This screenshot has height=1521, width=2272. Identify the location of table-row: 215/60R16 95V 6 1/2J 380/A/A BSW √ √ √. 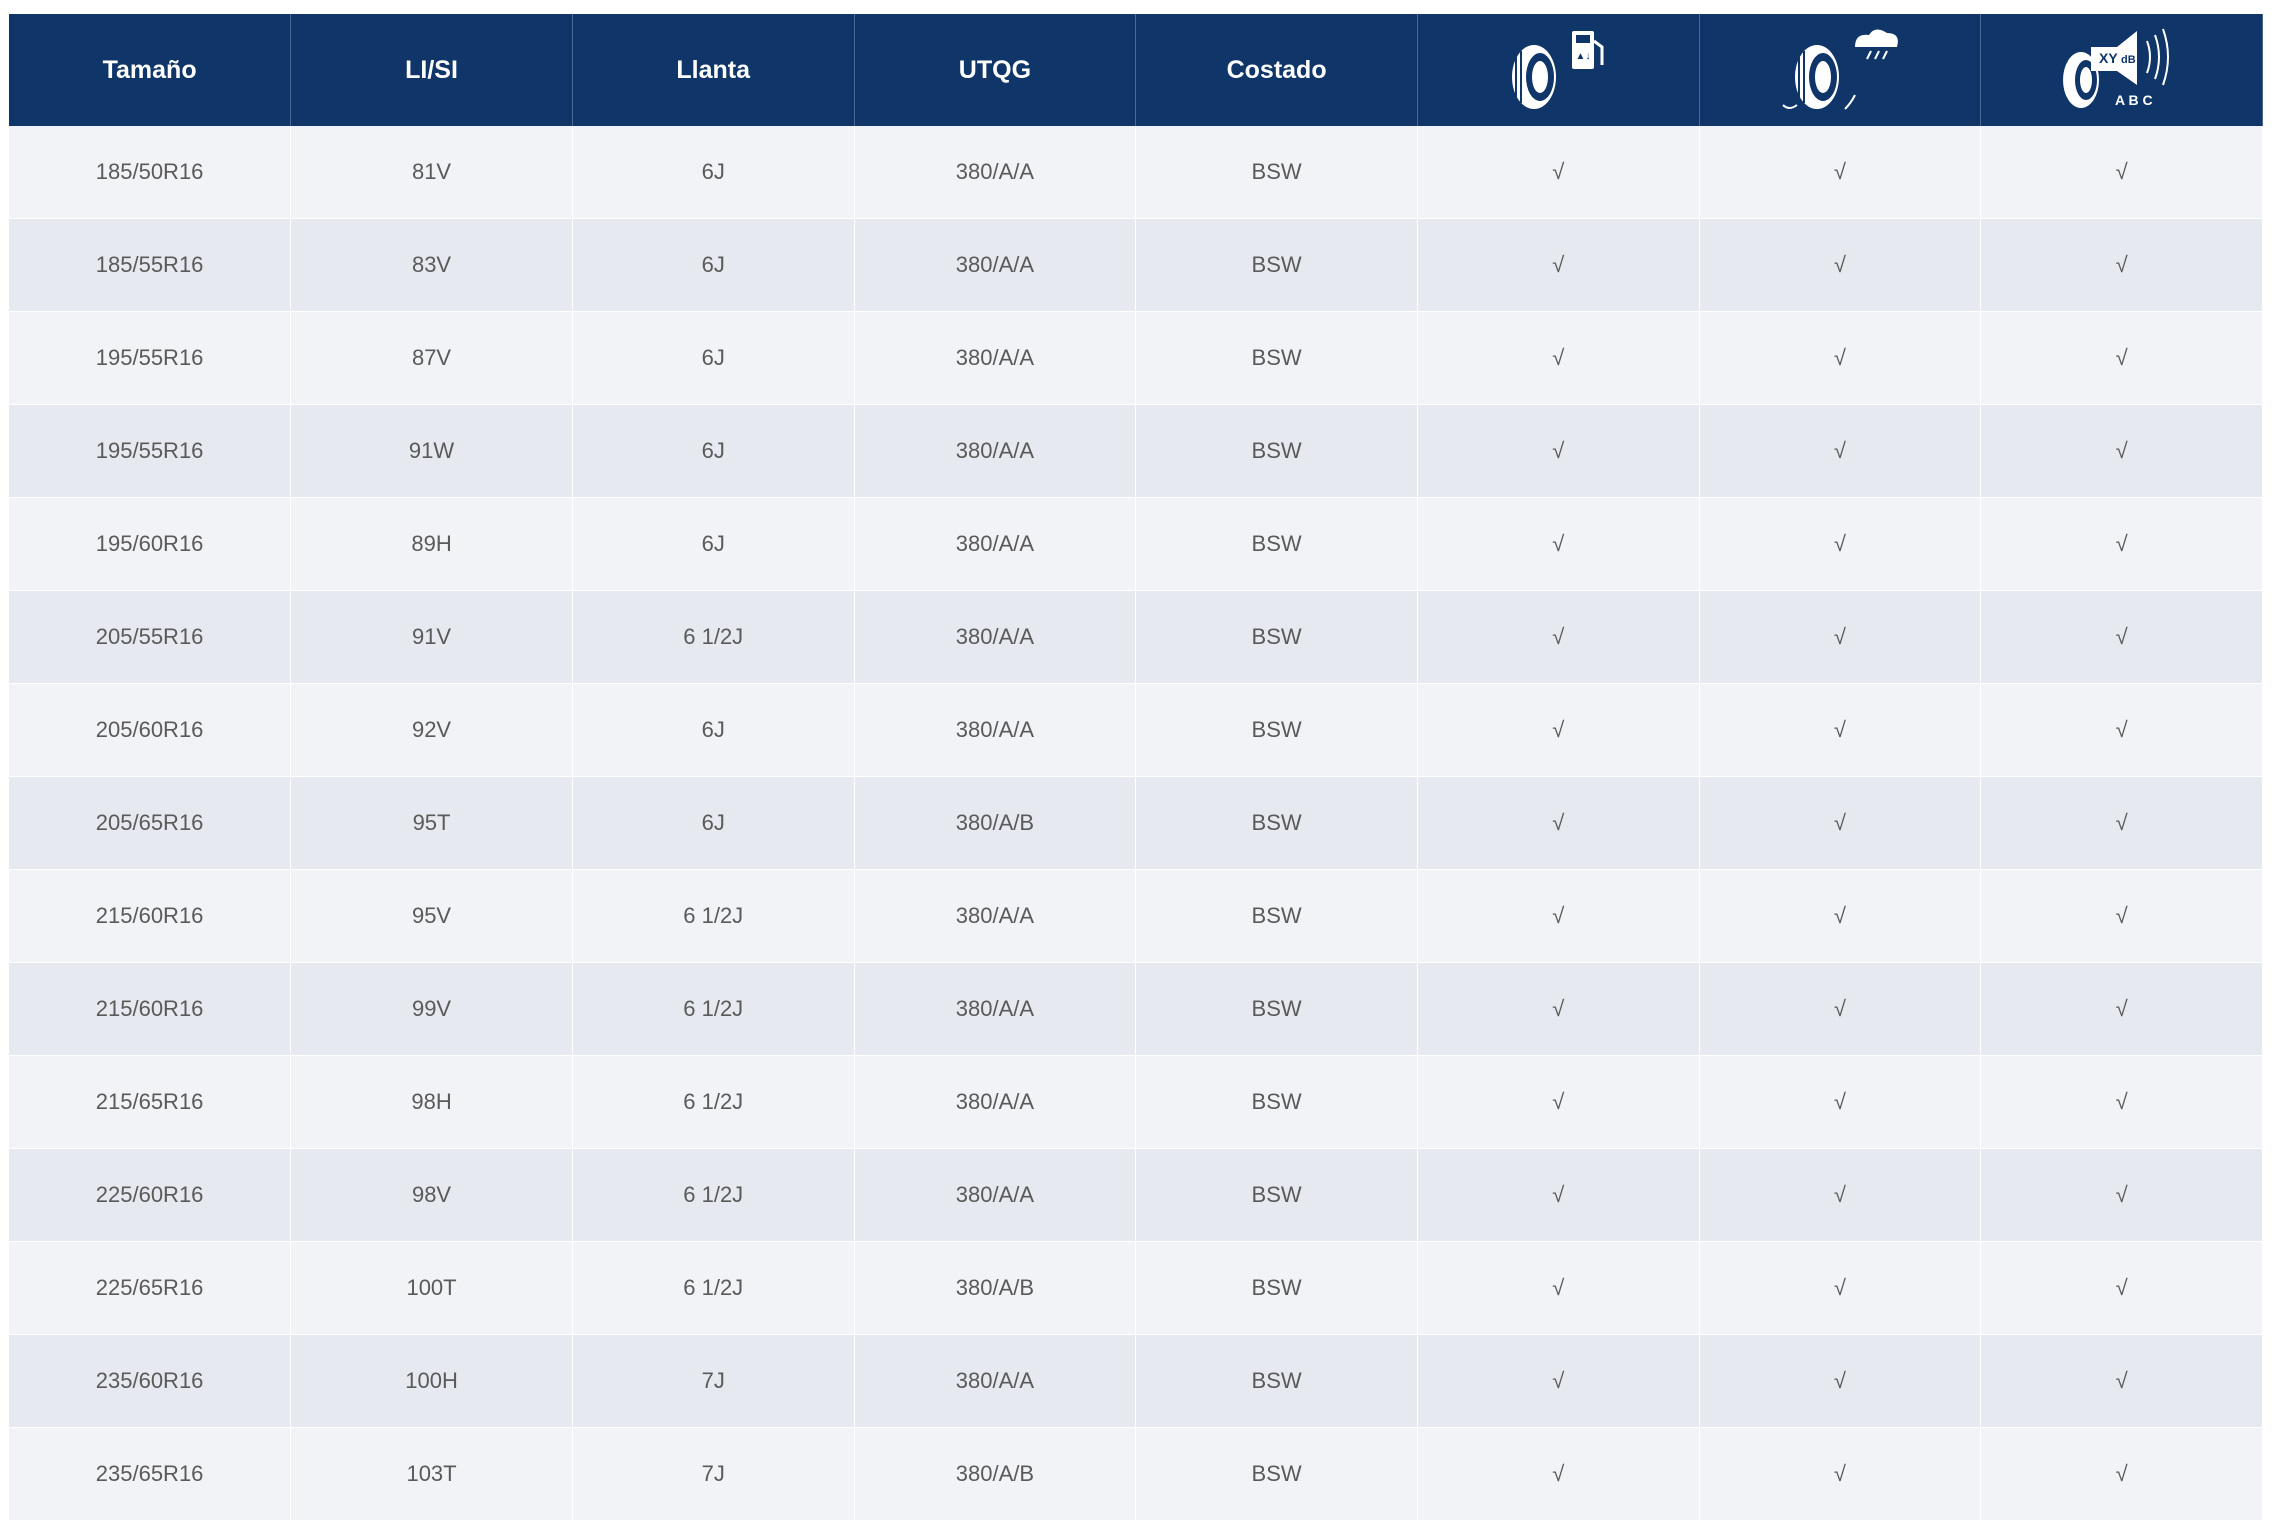
(1136, 916).